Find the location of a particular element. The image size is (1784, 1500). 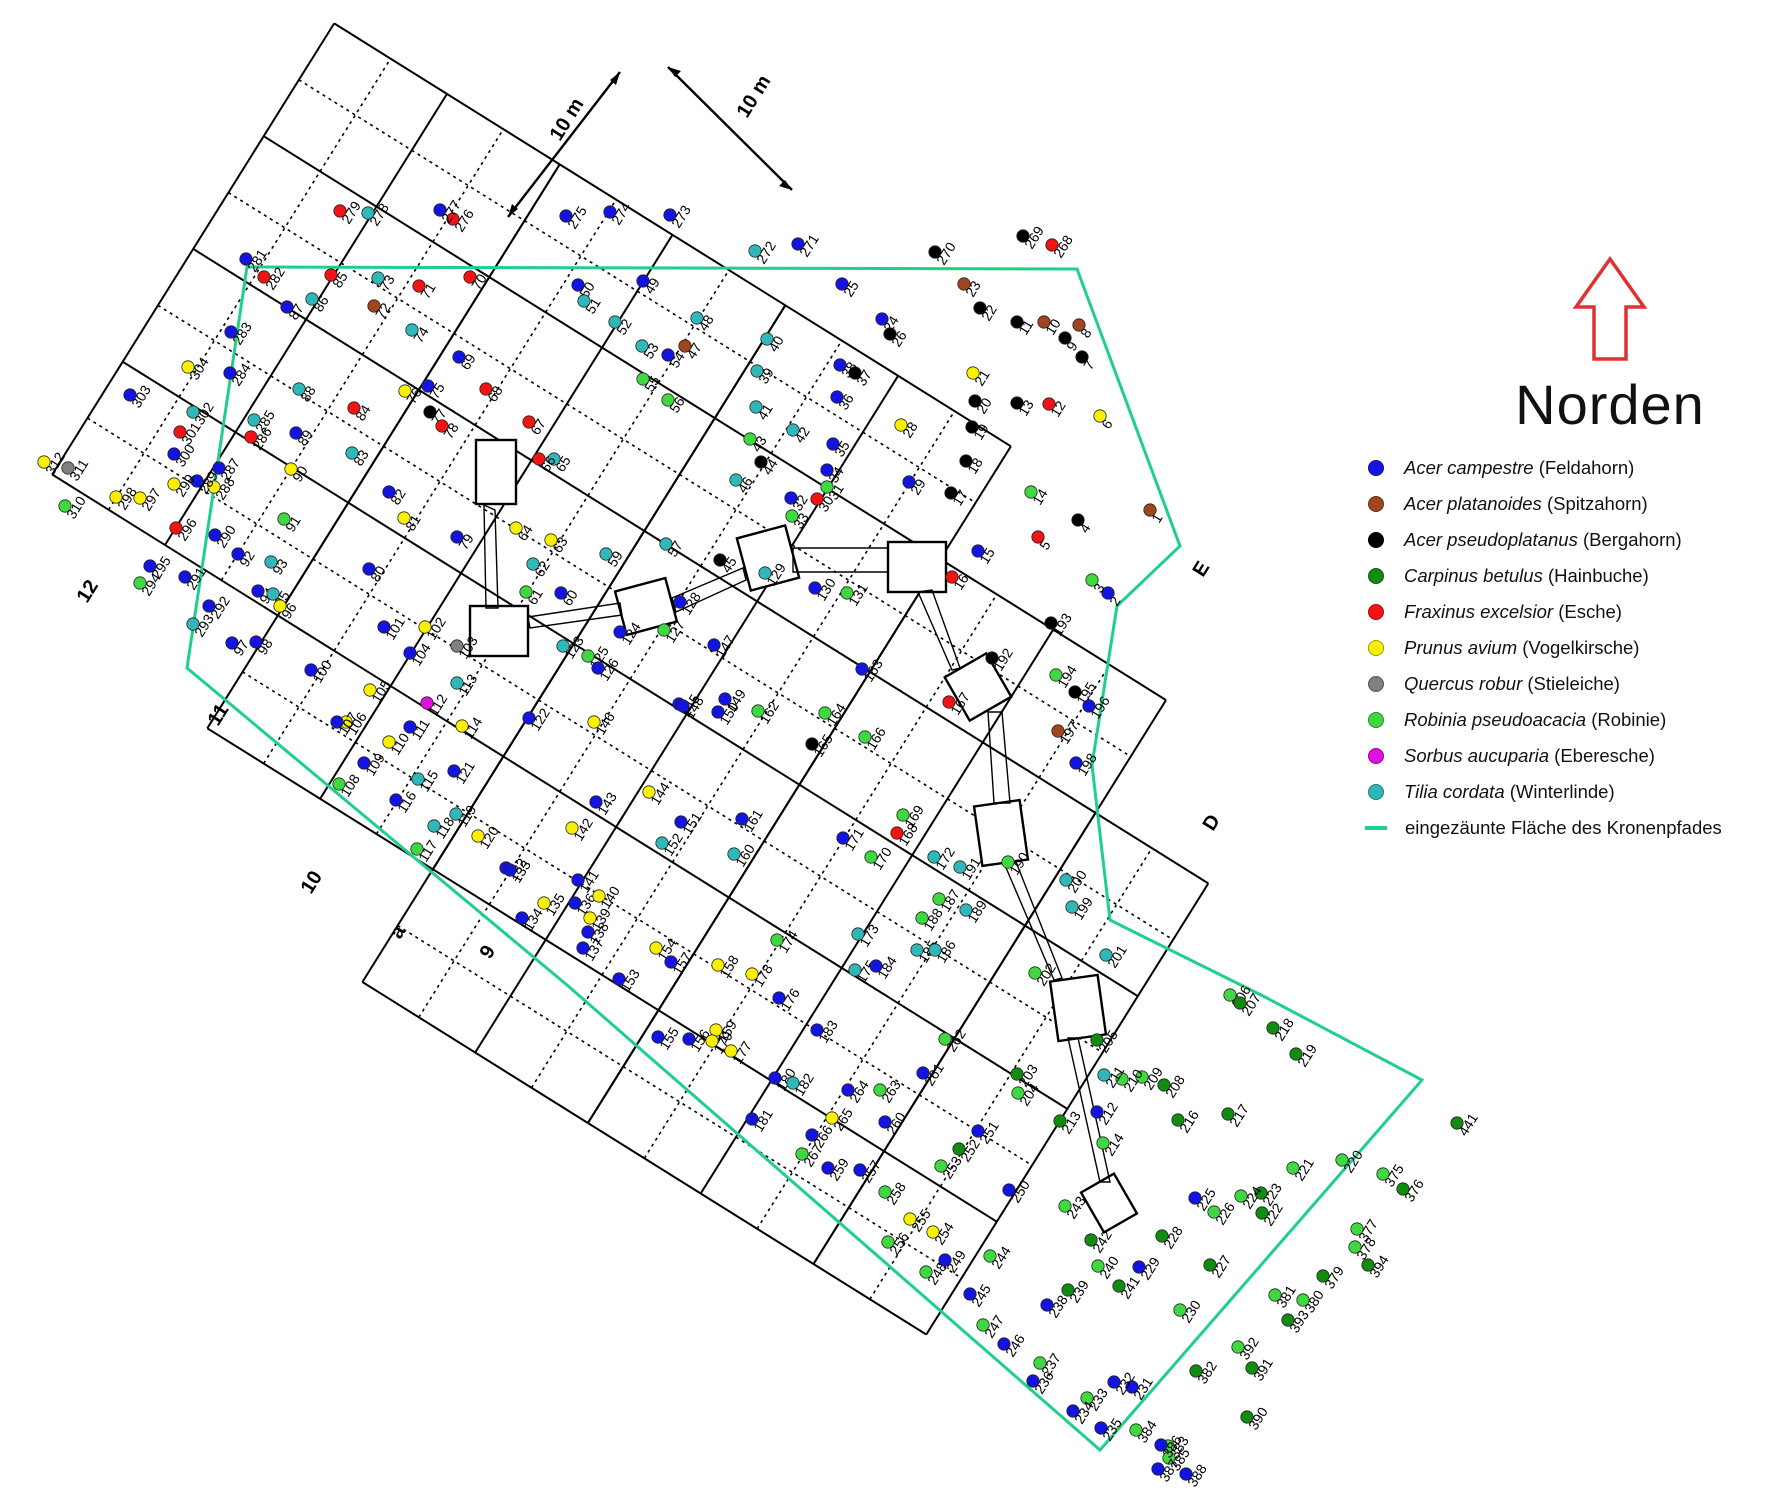

tree-marker: 161 is located at coordinates (750, 820).